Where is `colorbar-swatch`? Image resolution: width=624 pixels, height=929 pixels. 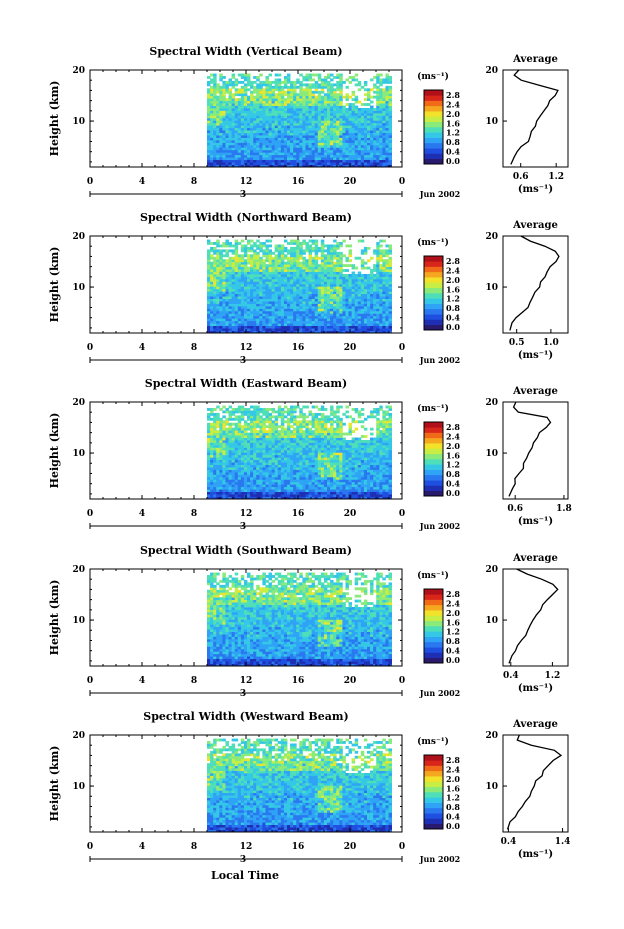 colorbar-swatch is located at coordinates (433, 114).